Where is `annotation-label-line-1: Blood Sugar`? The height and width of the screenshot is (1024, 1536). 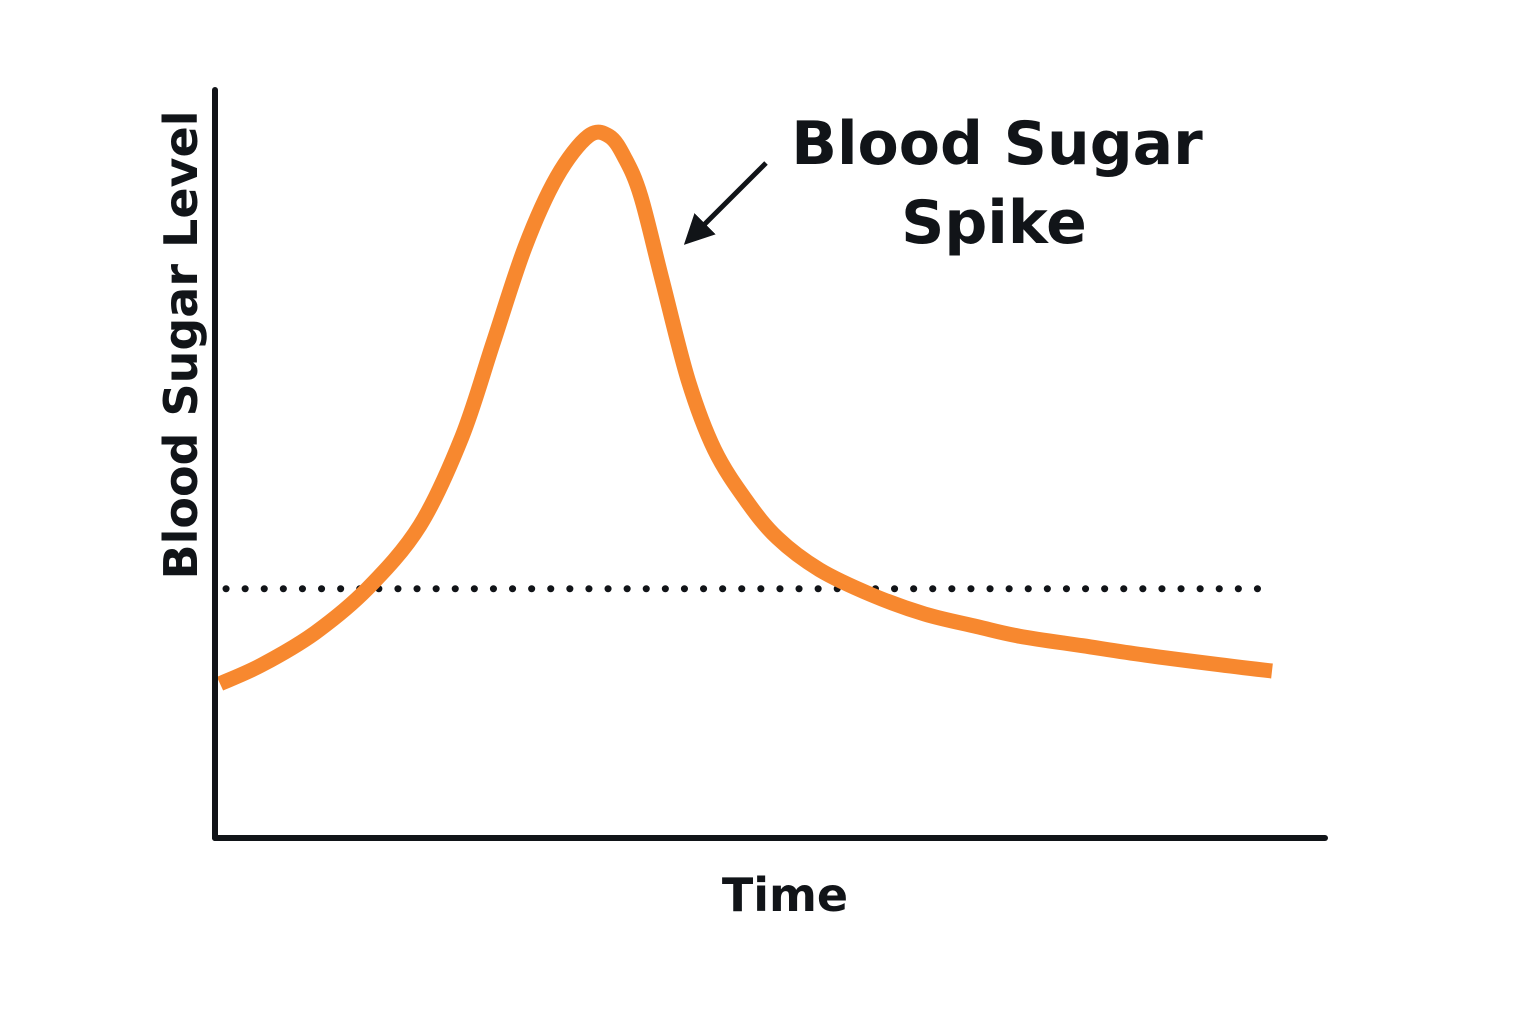
annotation-label-line-1: Blood Sugar is located at coordinates (997, 144).